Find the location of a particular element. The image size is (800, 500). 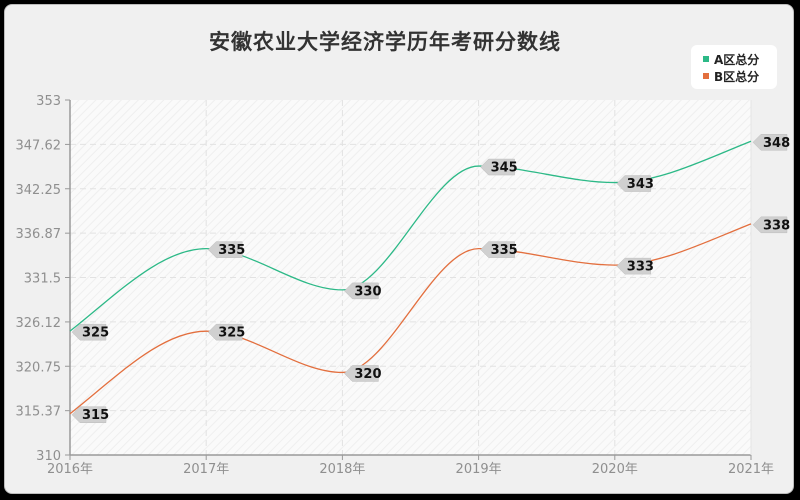

data-label: 338 is located at coordinates (771, 225).